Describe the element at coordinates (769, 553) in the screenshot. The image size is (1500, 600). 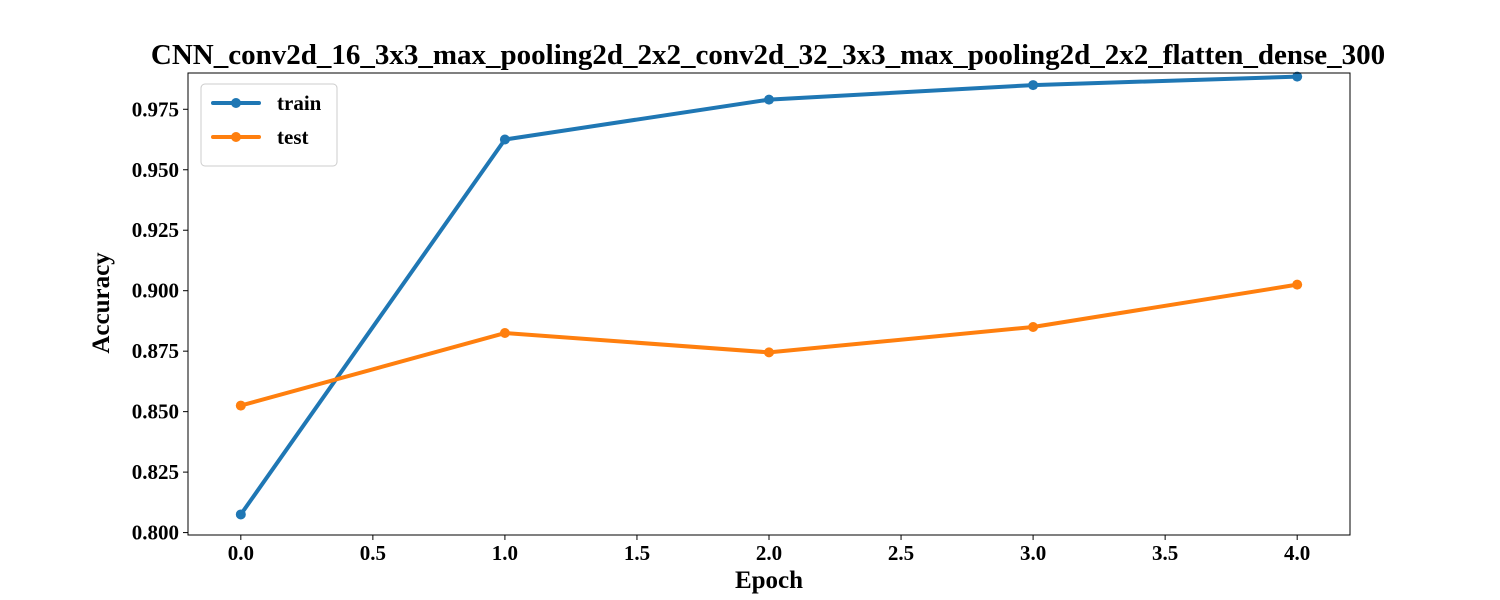
I see `x-tick-label: 2.0` at that location.